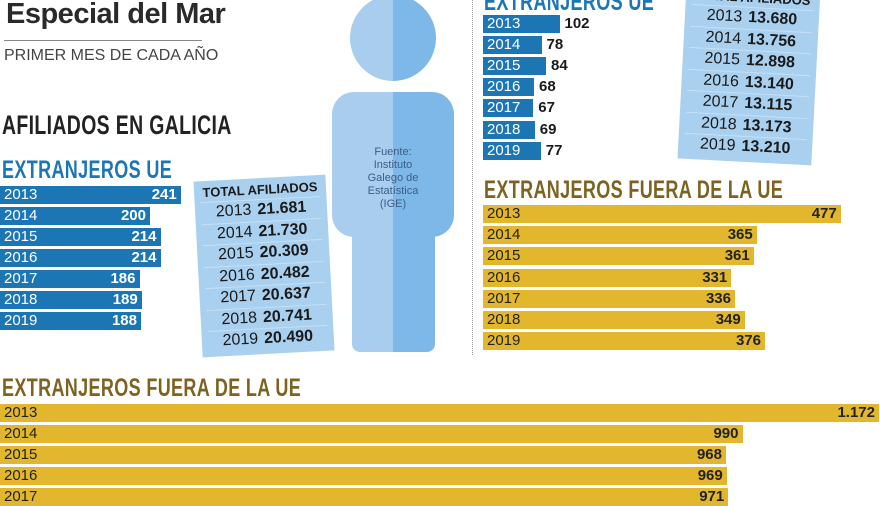 This screenshot has width=880, height=506. What do you see at coordinates (662, 214) in the screenshot?
I see `bar-2013: 2013 477` at bounding box center [662, 214].